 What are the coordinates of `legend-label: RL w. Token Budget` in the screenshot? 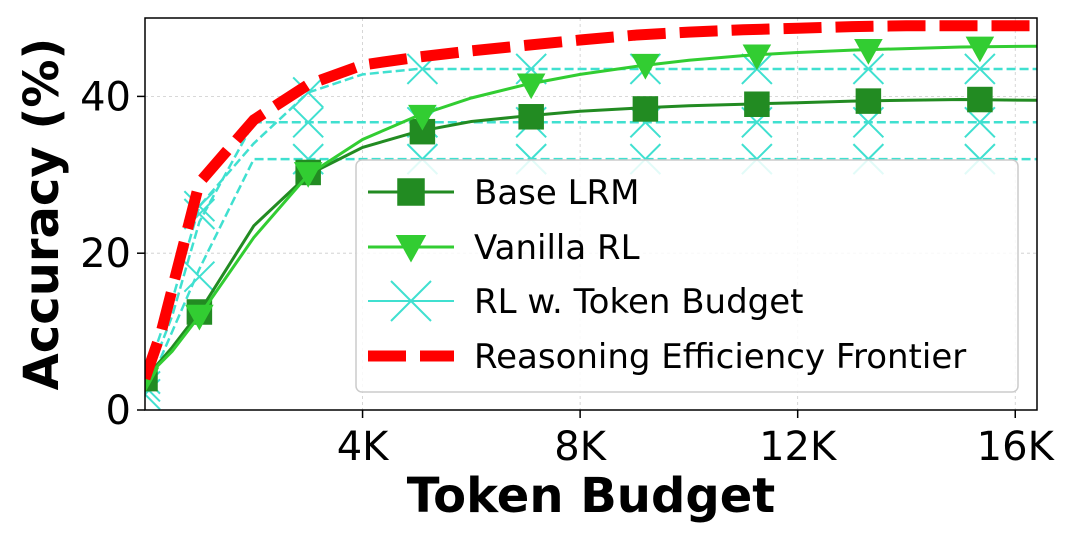 It's located at (639, 302).